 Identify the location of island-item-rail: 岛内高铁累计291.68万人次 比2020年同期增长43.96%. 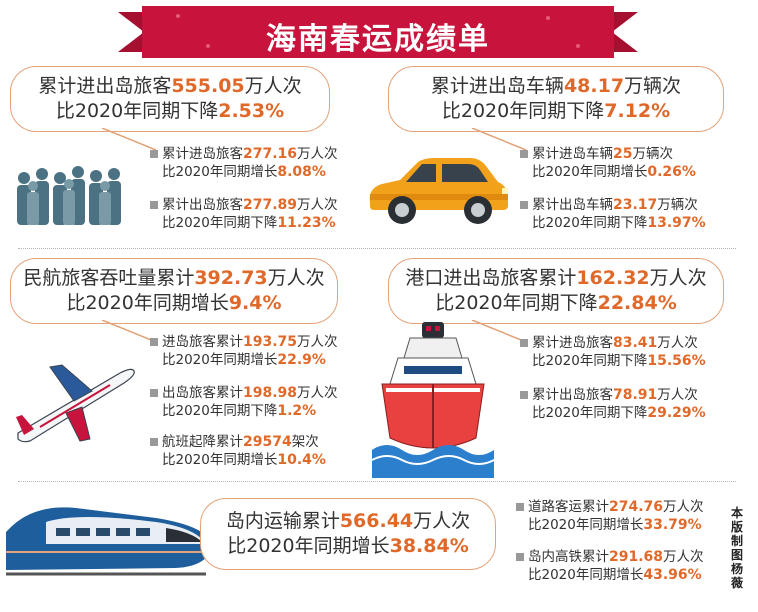
(616, 566).